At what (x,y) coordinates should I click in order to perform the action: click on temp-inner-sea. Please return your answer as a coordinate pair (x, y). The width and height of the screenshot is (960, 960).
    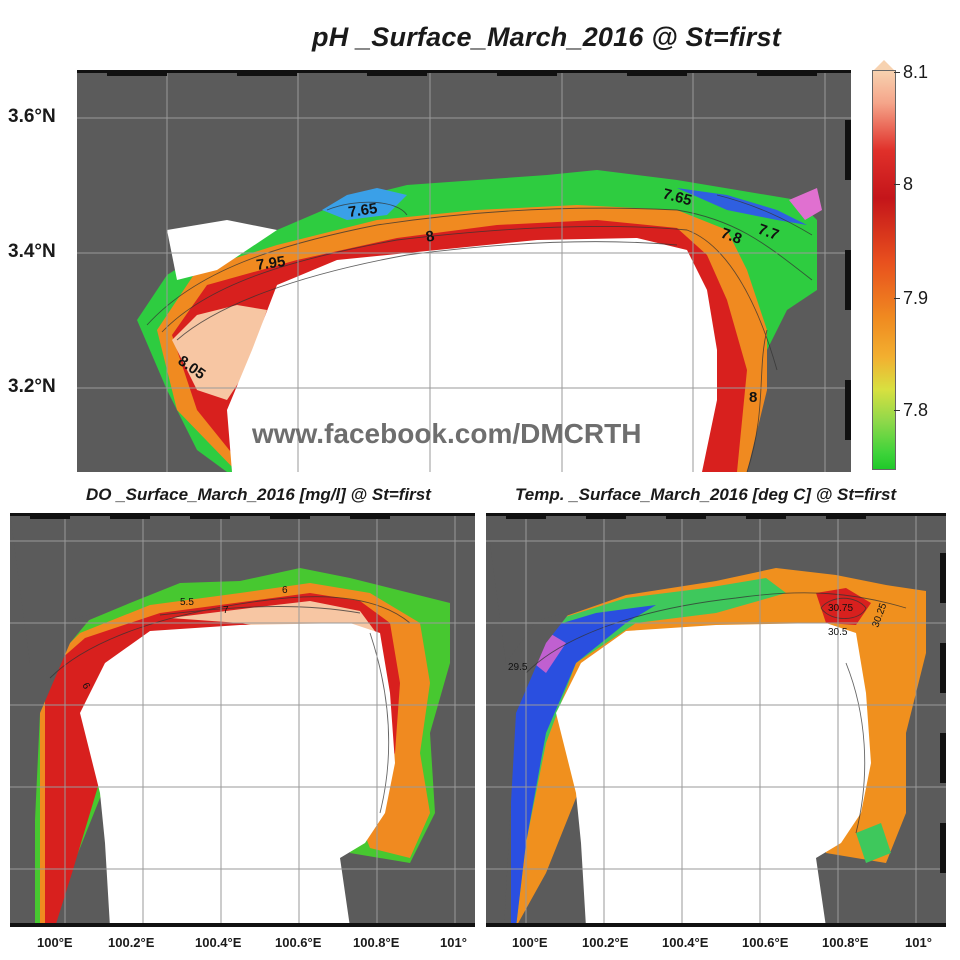
    Looking at the image, I should click on (713, 775).